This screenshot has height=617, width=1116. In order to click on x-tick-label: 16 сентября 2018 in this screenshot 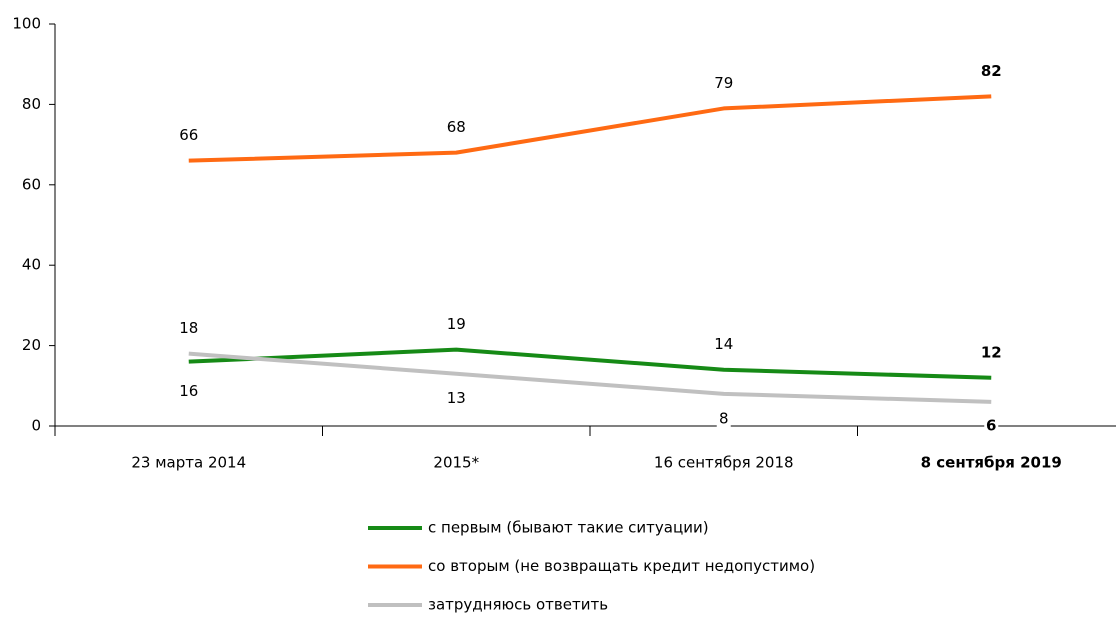, I will do `click(724, 463)`.